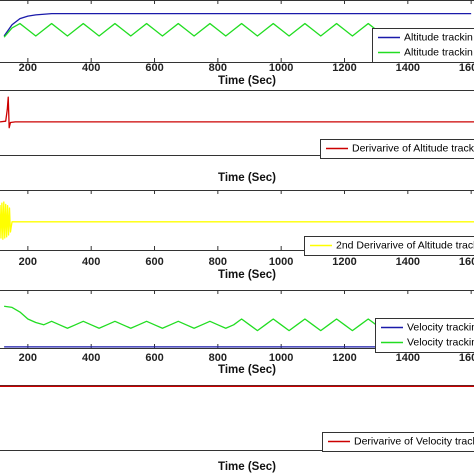 This screenshot has height=474, width=474. What do you see at coordinates (405, 245) in the screenshot?
I see `legend-label: 2nd Derivarive of Altitude track` at bounding box center [405, 245].